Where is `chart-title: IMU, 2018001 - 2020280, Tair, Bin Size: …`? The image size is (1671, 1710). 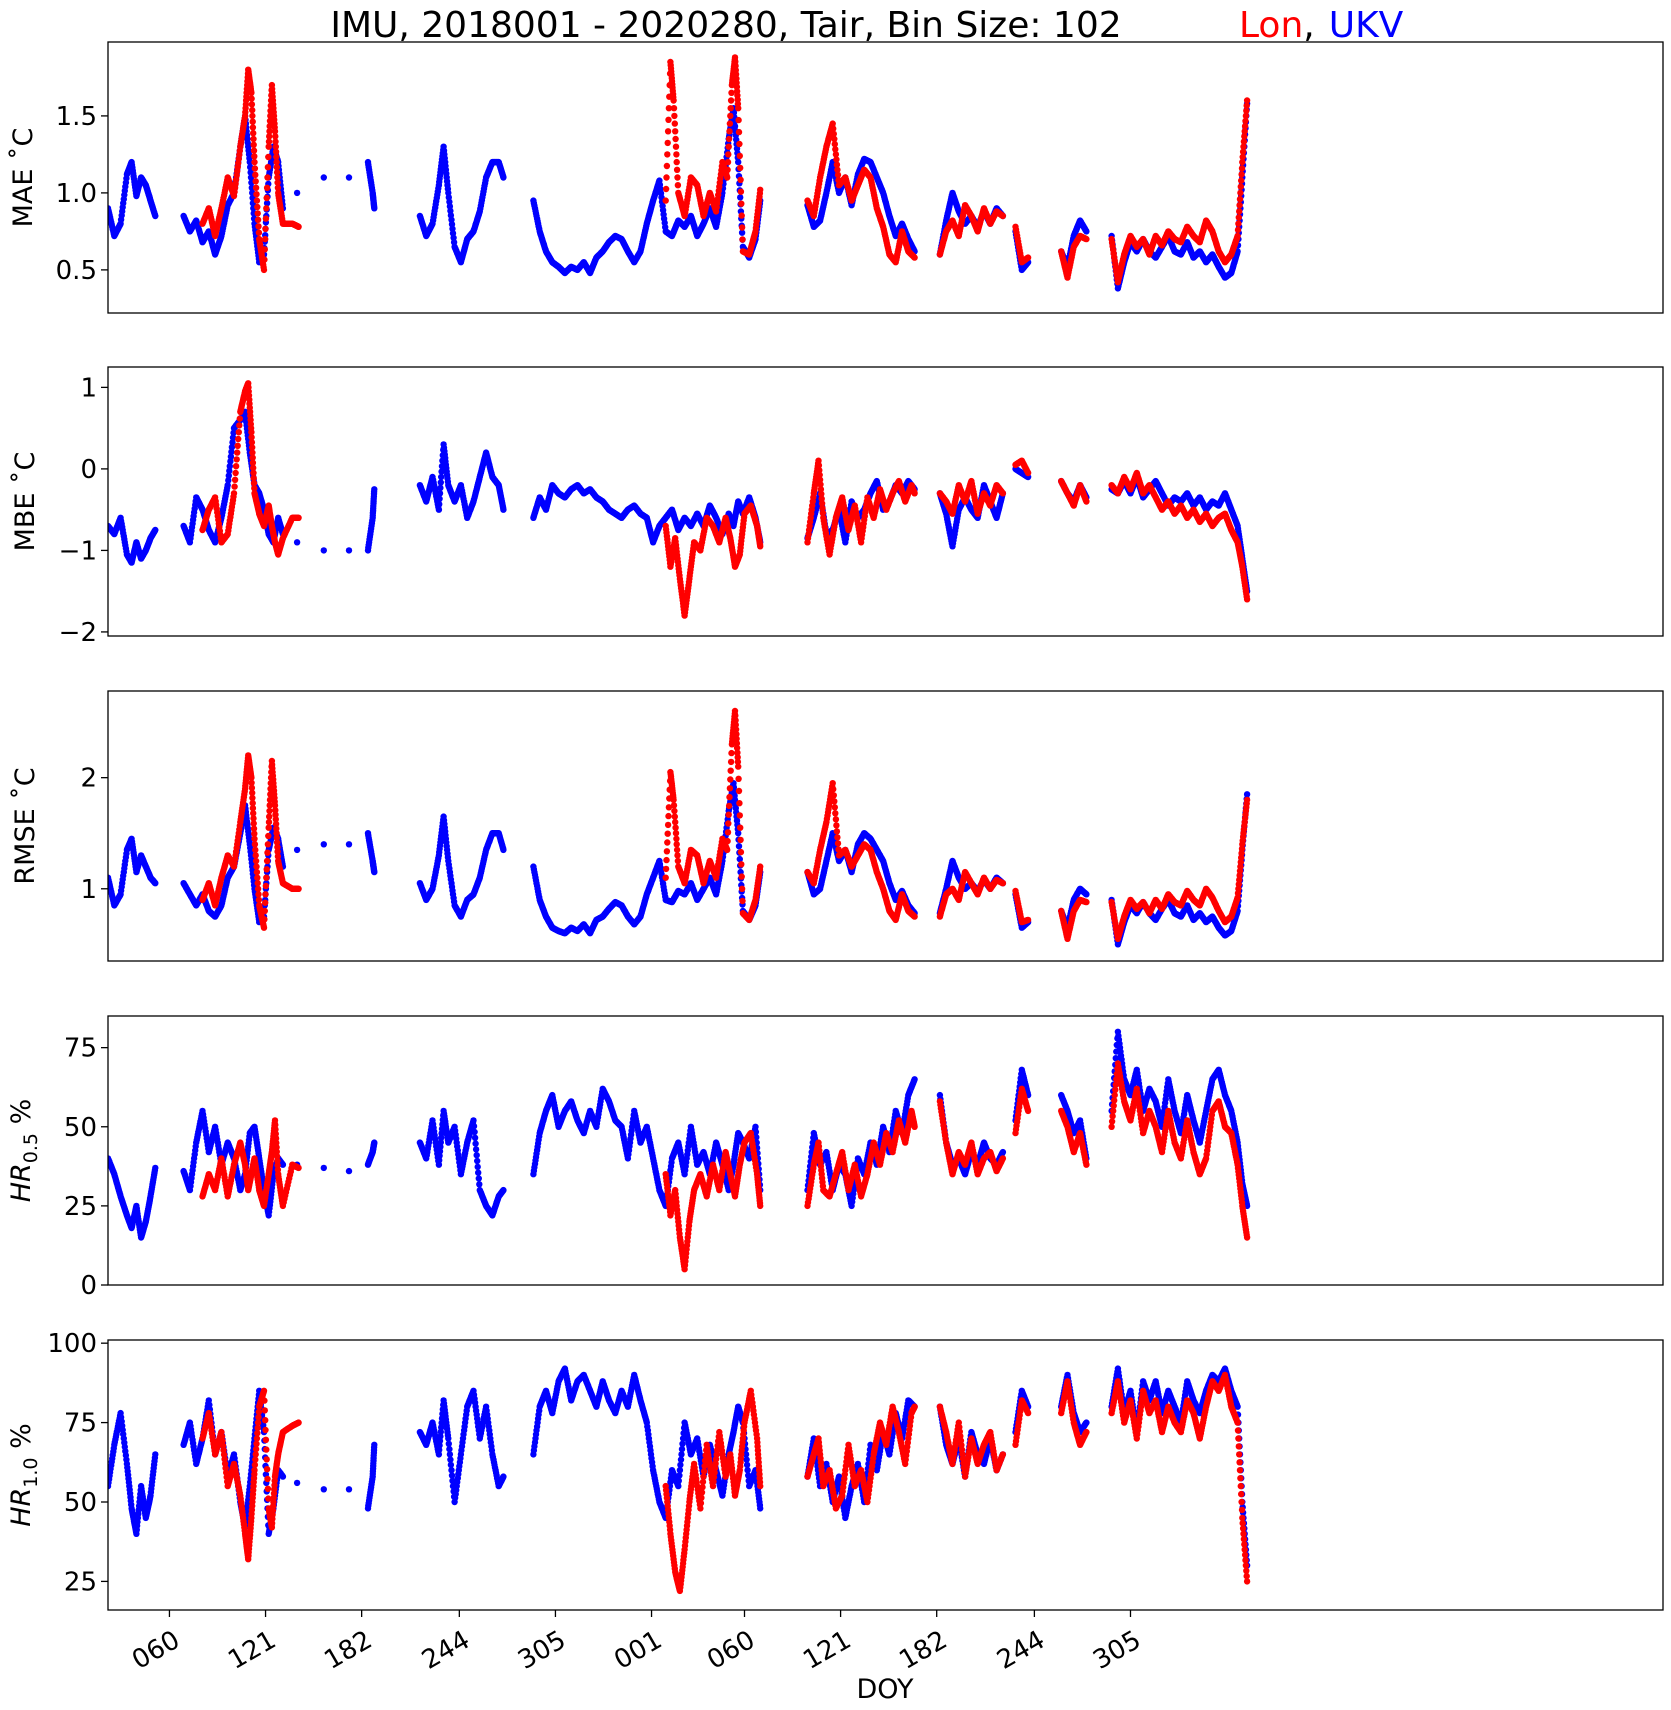
chart-title: IMU, 2018001 - 2020280, Tair, Bin Size: … is located at coordinates (725, 25).